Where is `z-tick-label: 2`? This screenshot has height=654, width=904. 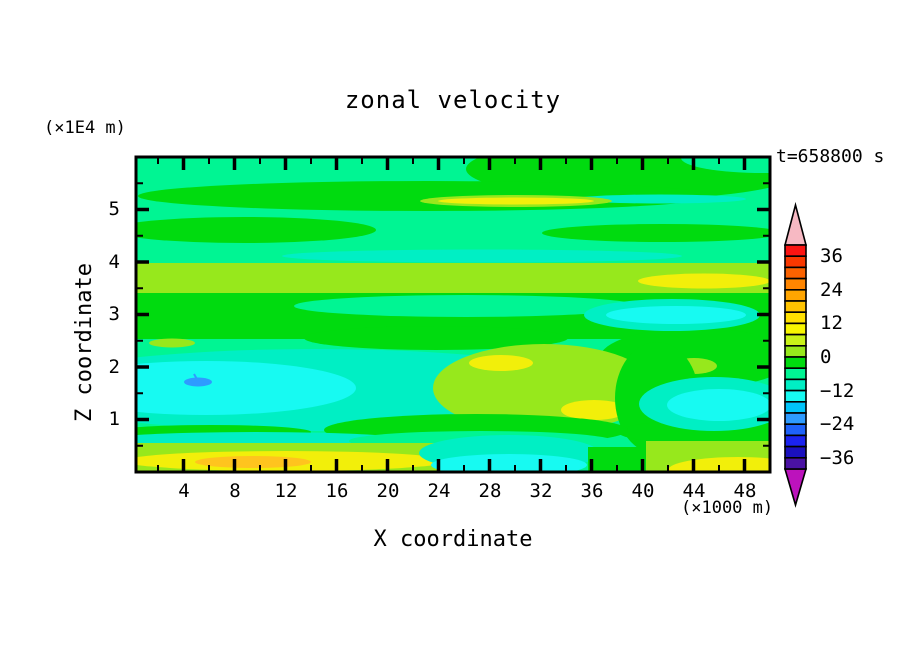
z-tick-label: 2 is located at coordinates (114, 367).